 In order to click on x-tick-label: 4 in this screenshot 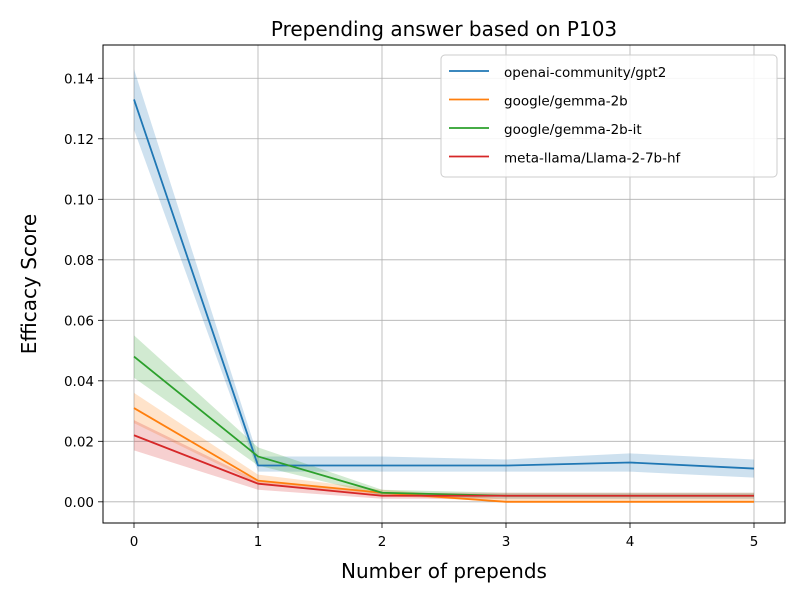, I will do `click(630, 542)`.